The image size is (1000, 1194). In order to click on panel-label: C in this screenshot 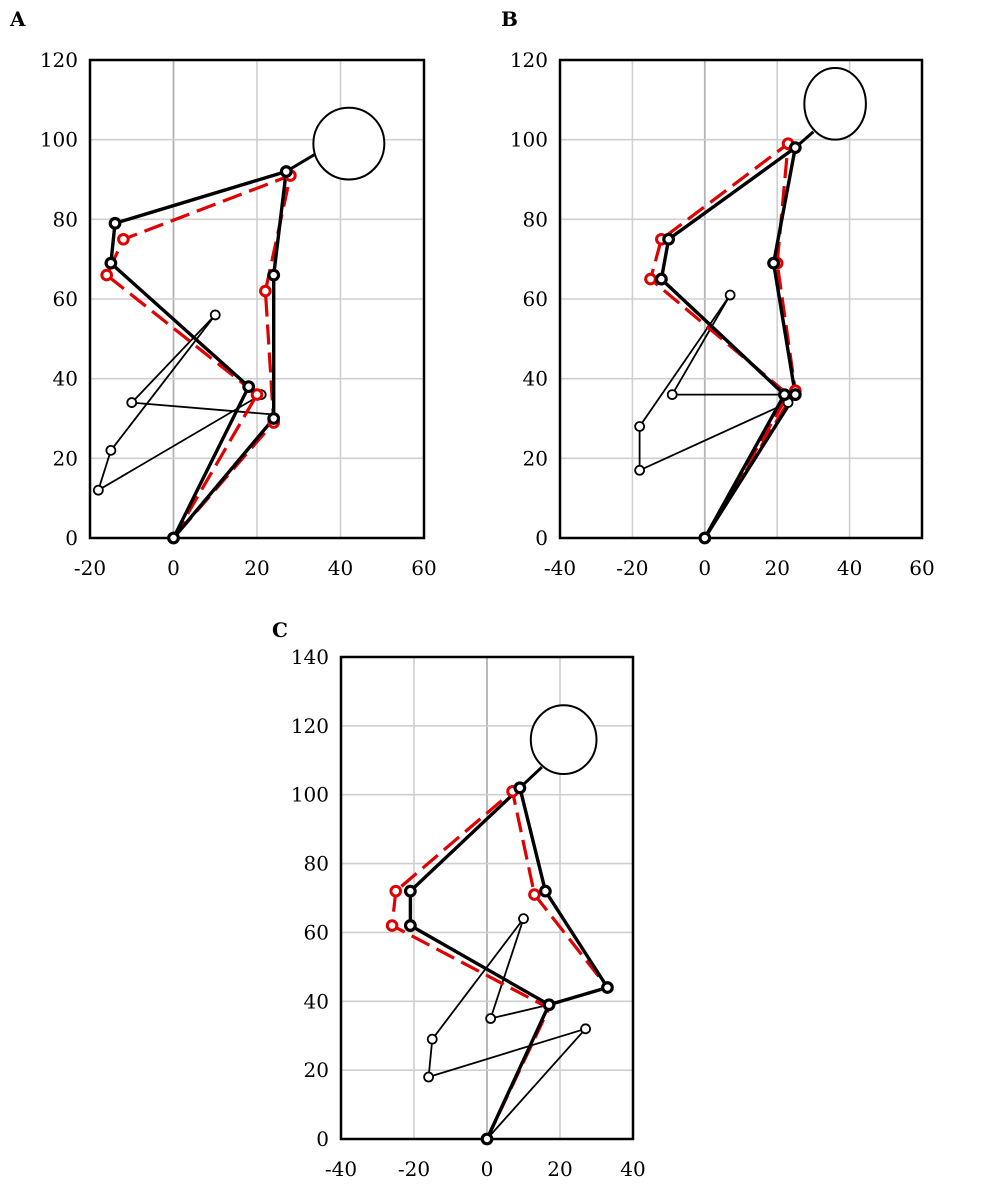, I will do `click(280, 630)`.